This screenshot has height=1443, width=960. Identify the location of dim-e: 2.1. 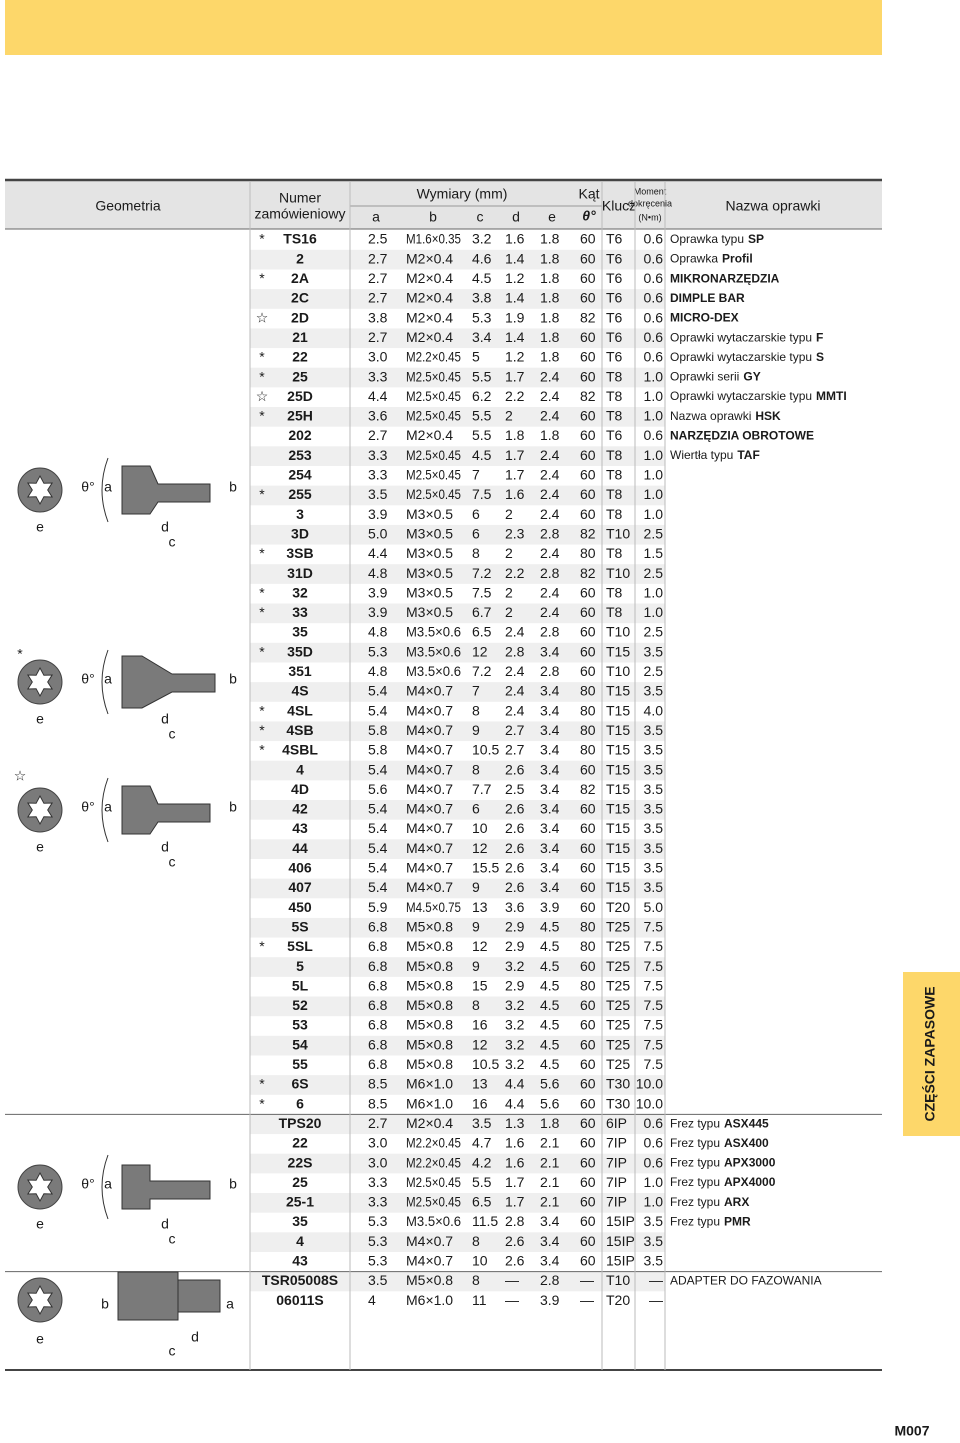
(550, 1202).